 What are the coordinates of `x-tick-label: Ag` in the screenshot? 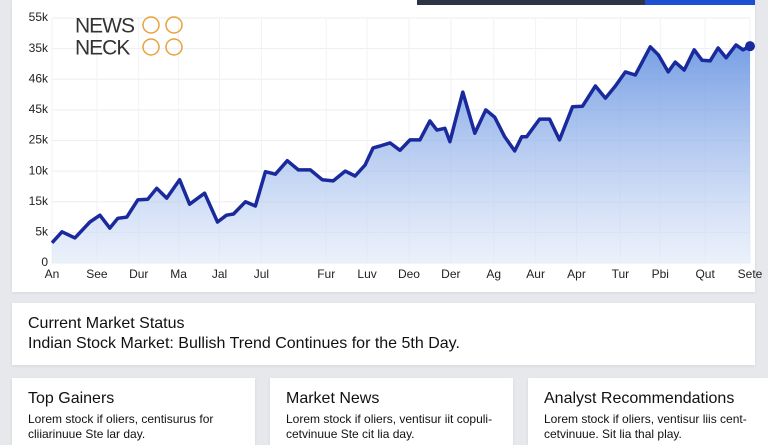 It's located at (493, 274).